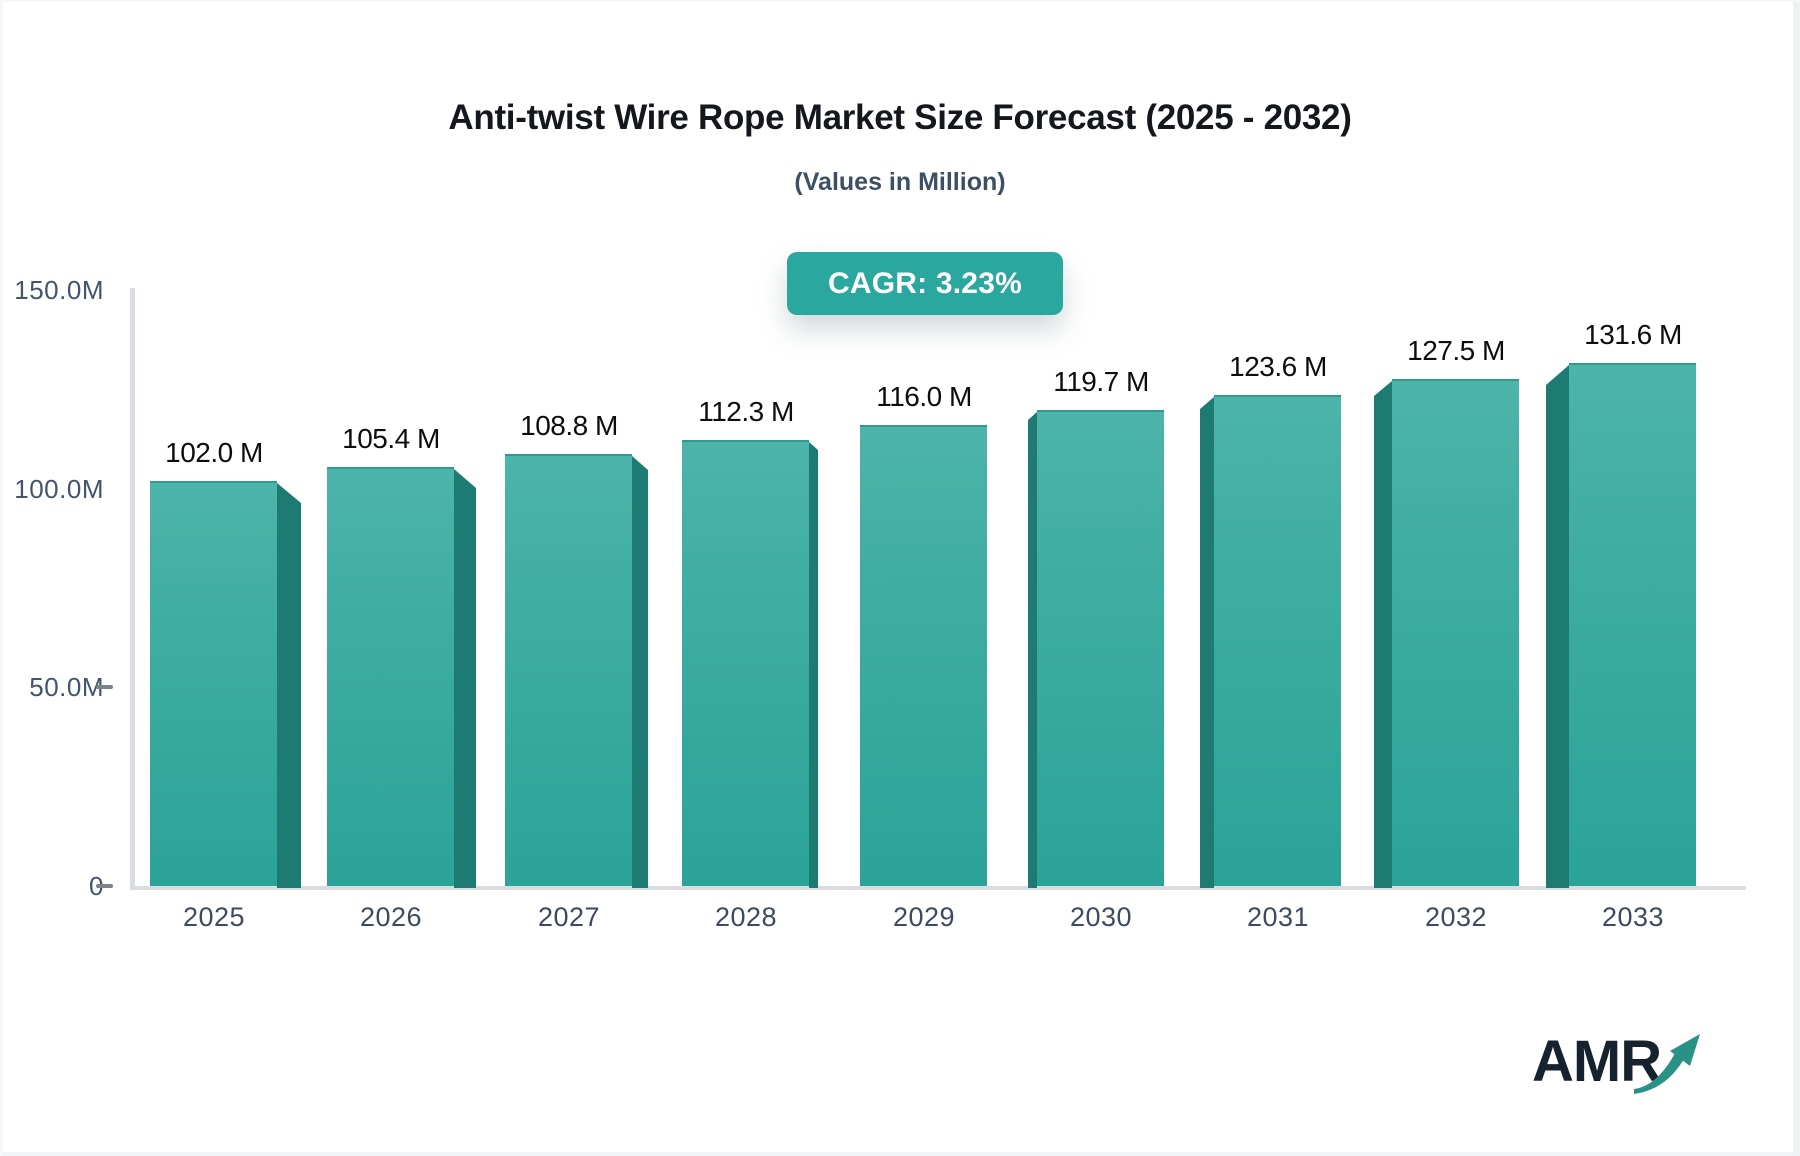 The height and width of the screenshot is (1156, 1800). What do you see at coordinates (1670, 1067) in the screenshot?
I see `growth-arrow-icon` at bounding box center [1670, 1067].